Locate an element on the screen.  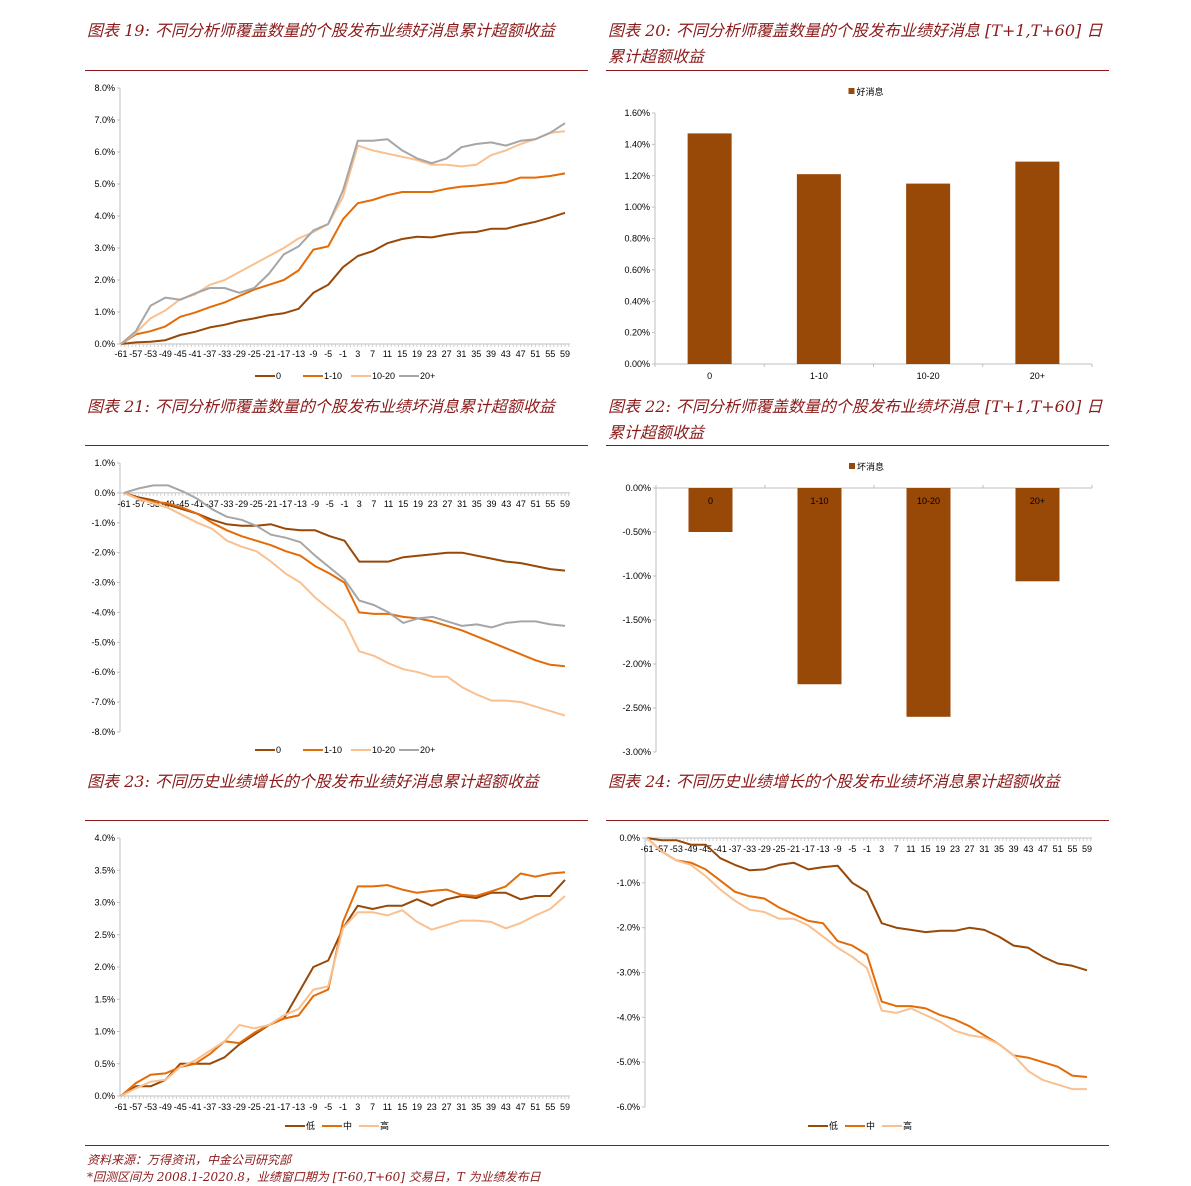
x-tick-label: 47 is located at coordinates (521, 1107).